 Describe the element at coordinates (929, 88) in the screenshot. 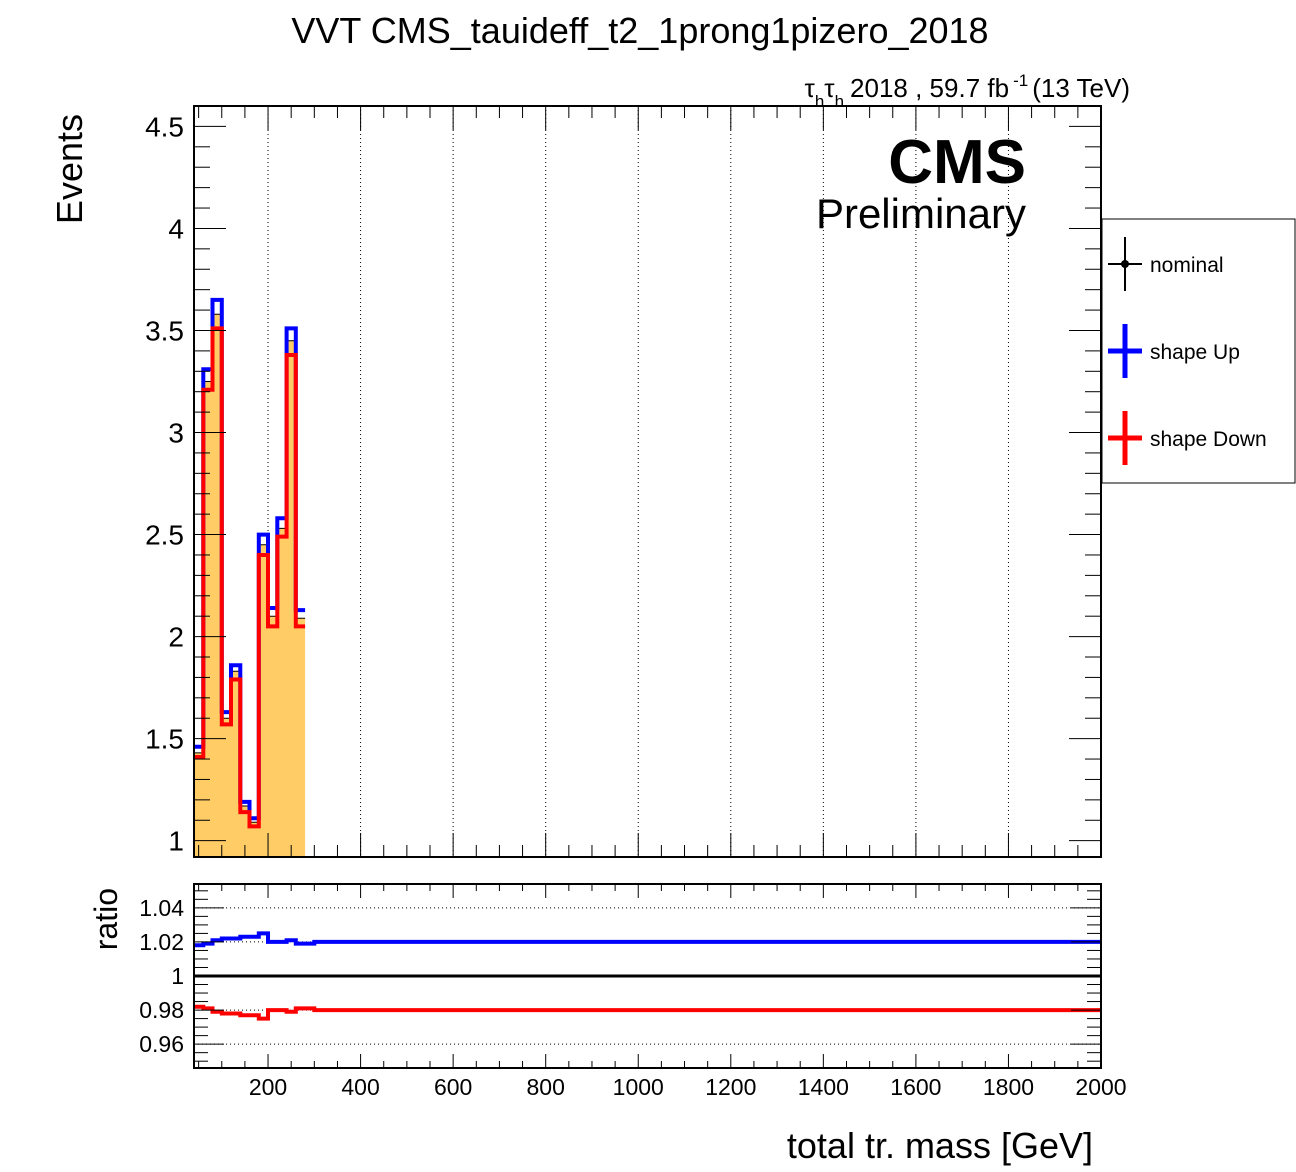

I see `year-lumi: 2018 , 59.7 fb` at that location.